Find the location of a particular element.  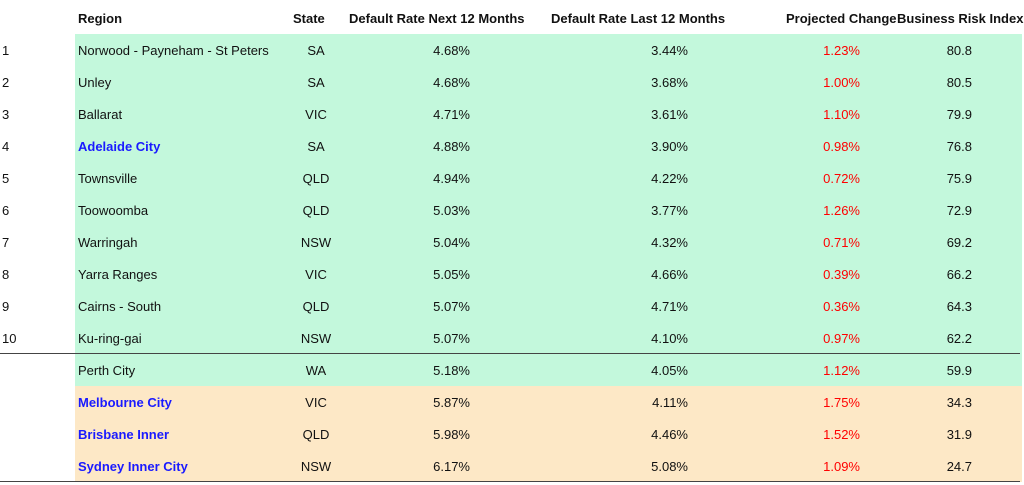

cell-next: 4.88% is located at coordinates (451, 146).